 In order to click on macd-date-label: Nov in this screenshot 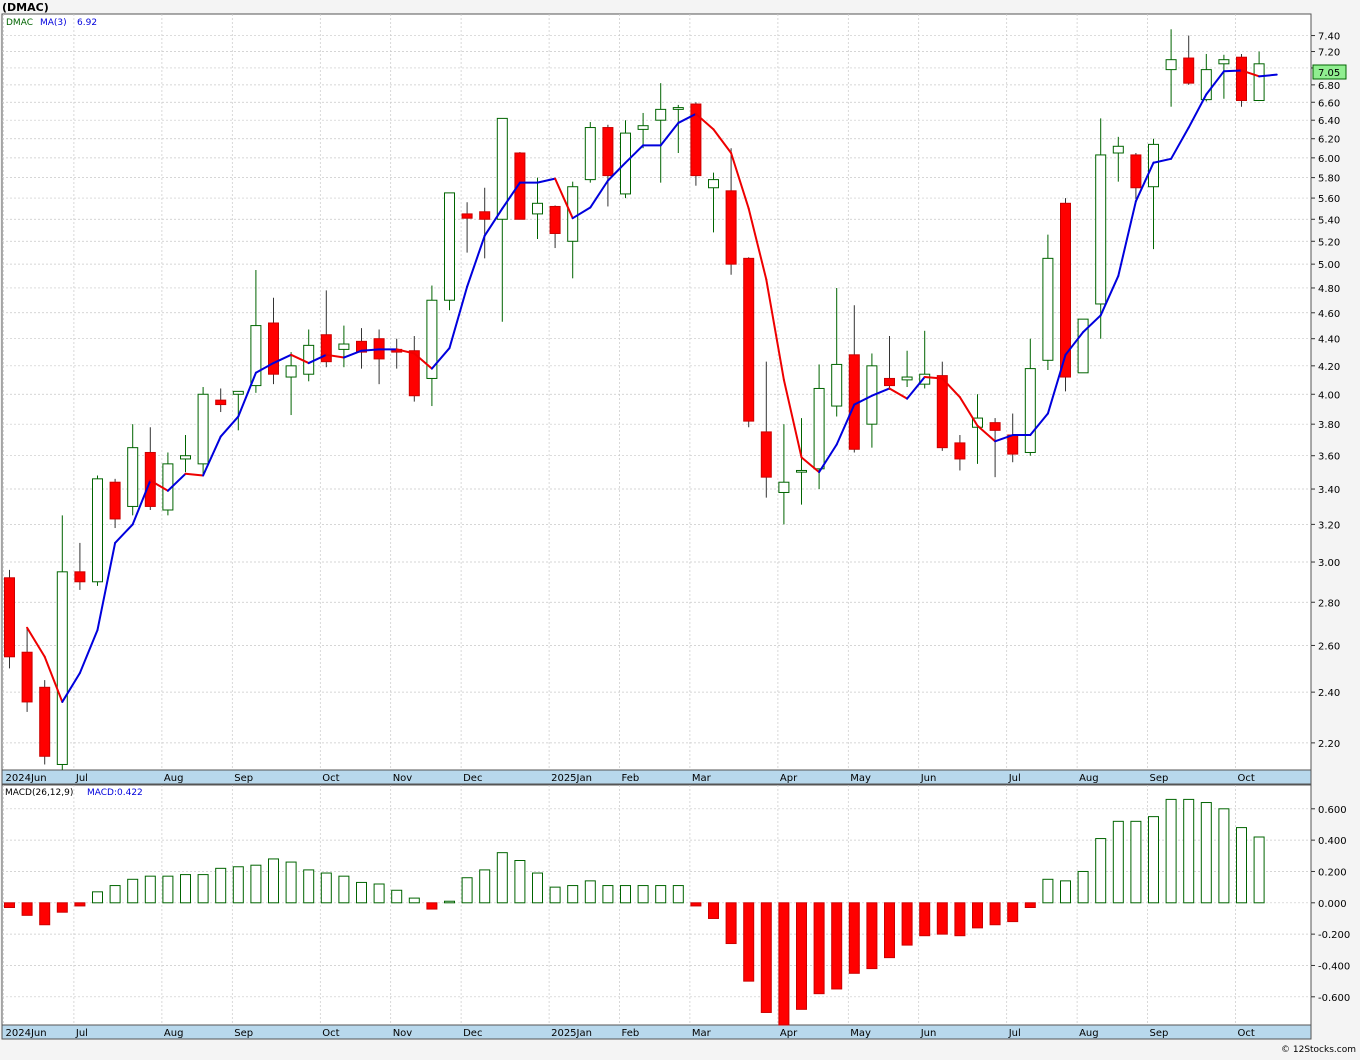, I will do `click(403, 1033)`.